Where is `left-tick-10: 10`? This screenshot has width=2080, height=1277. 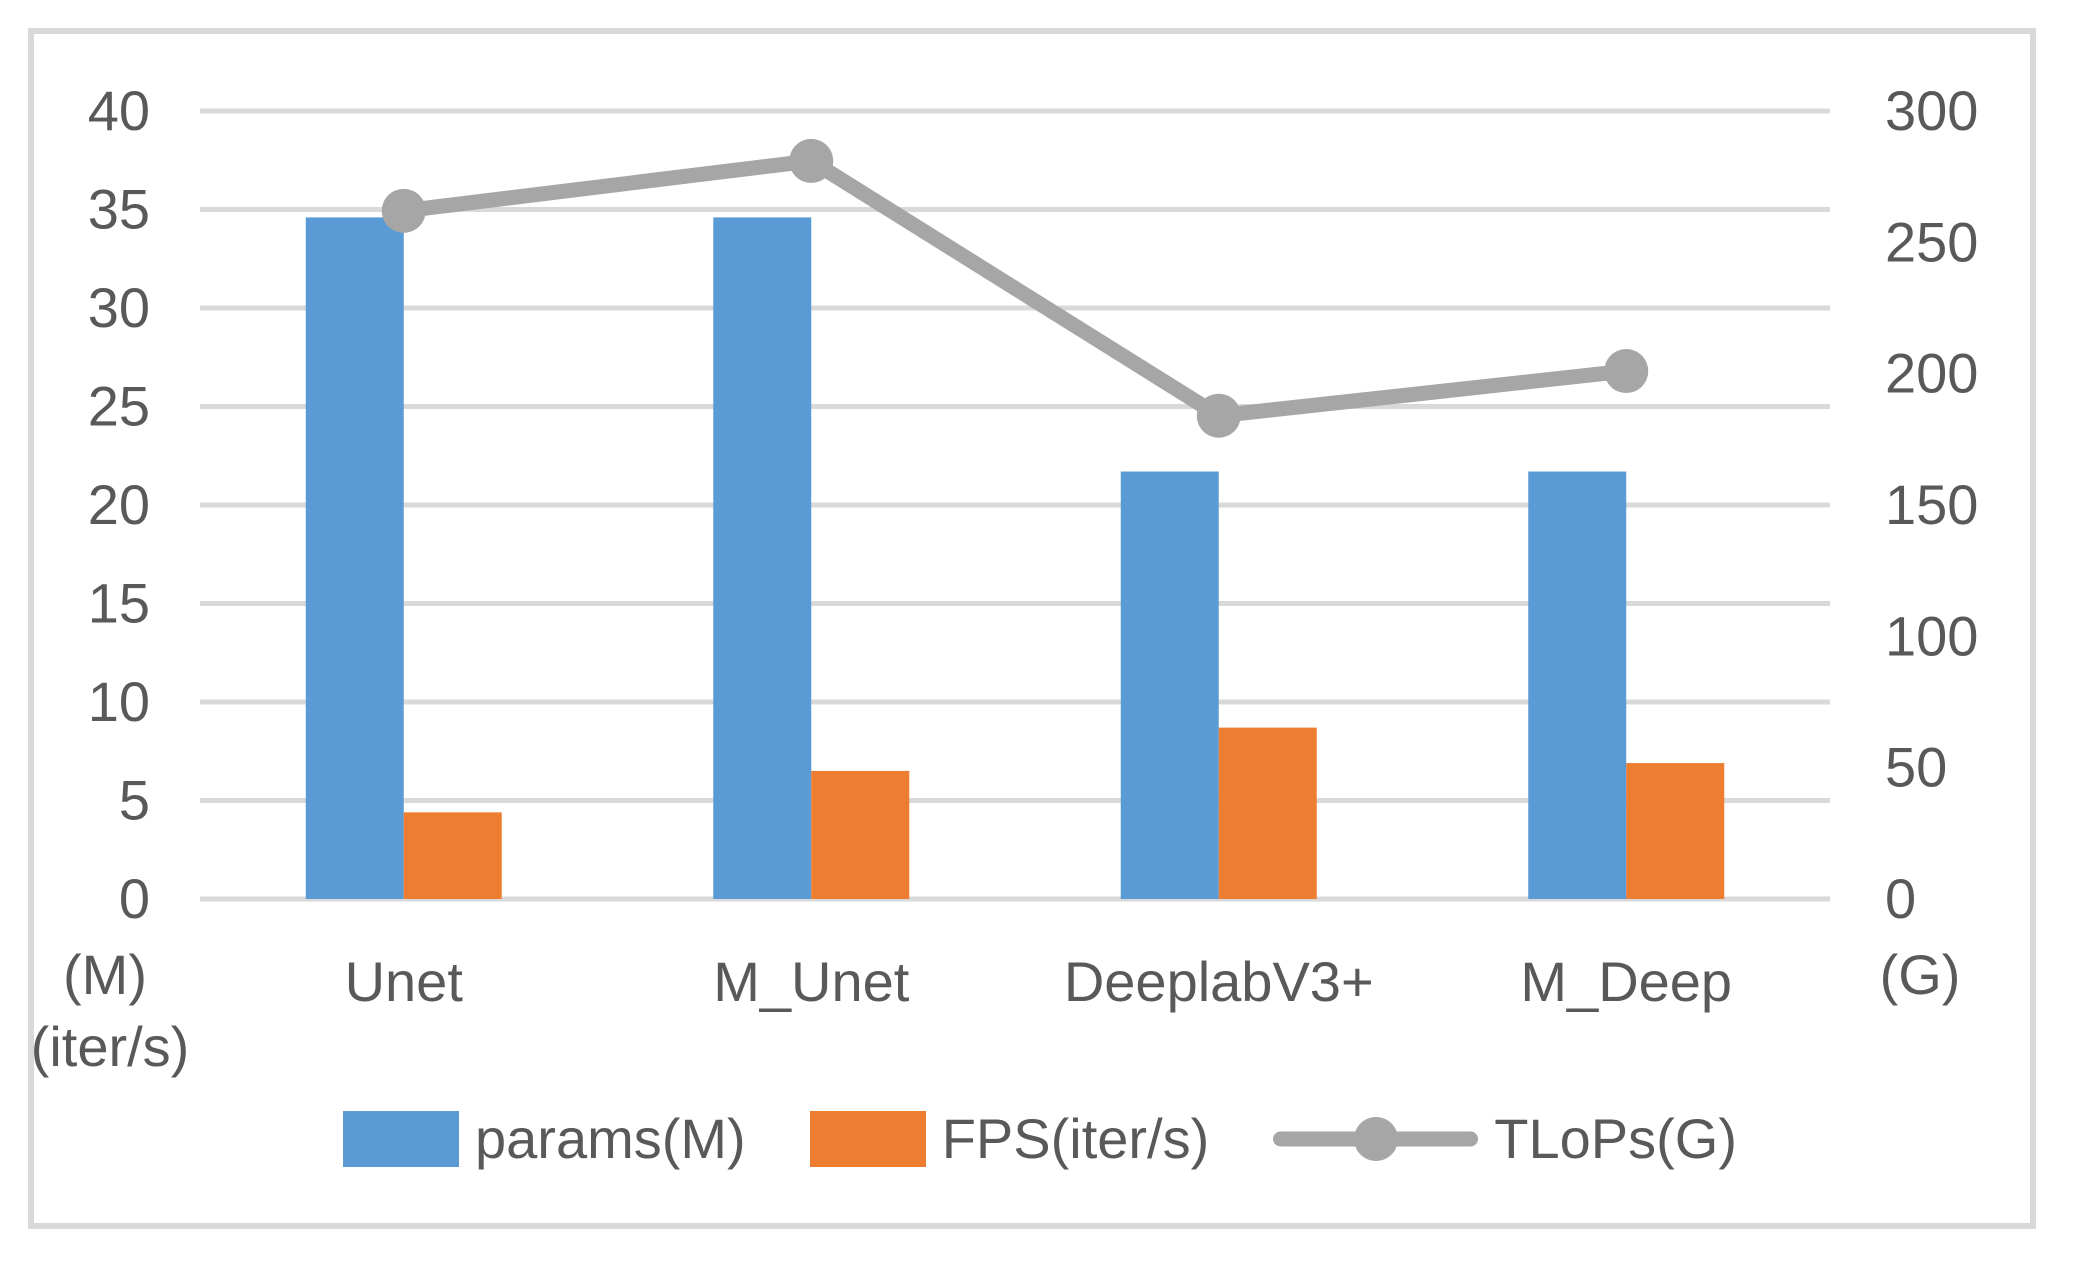
left-tick-10: 10 is located at coordinates (119, 701).